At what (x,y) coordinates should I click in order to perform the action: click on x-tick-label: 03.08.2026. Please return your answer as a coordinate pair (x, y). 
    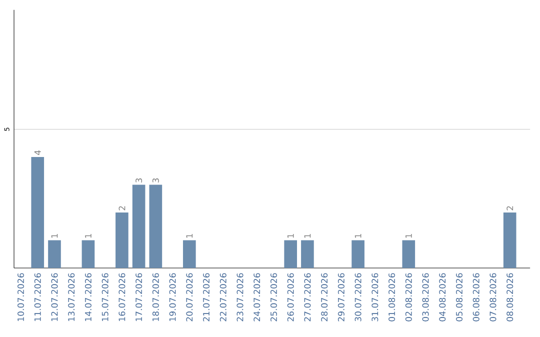
    Looking at the image, I should click on (425, 297).